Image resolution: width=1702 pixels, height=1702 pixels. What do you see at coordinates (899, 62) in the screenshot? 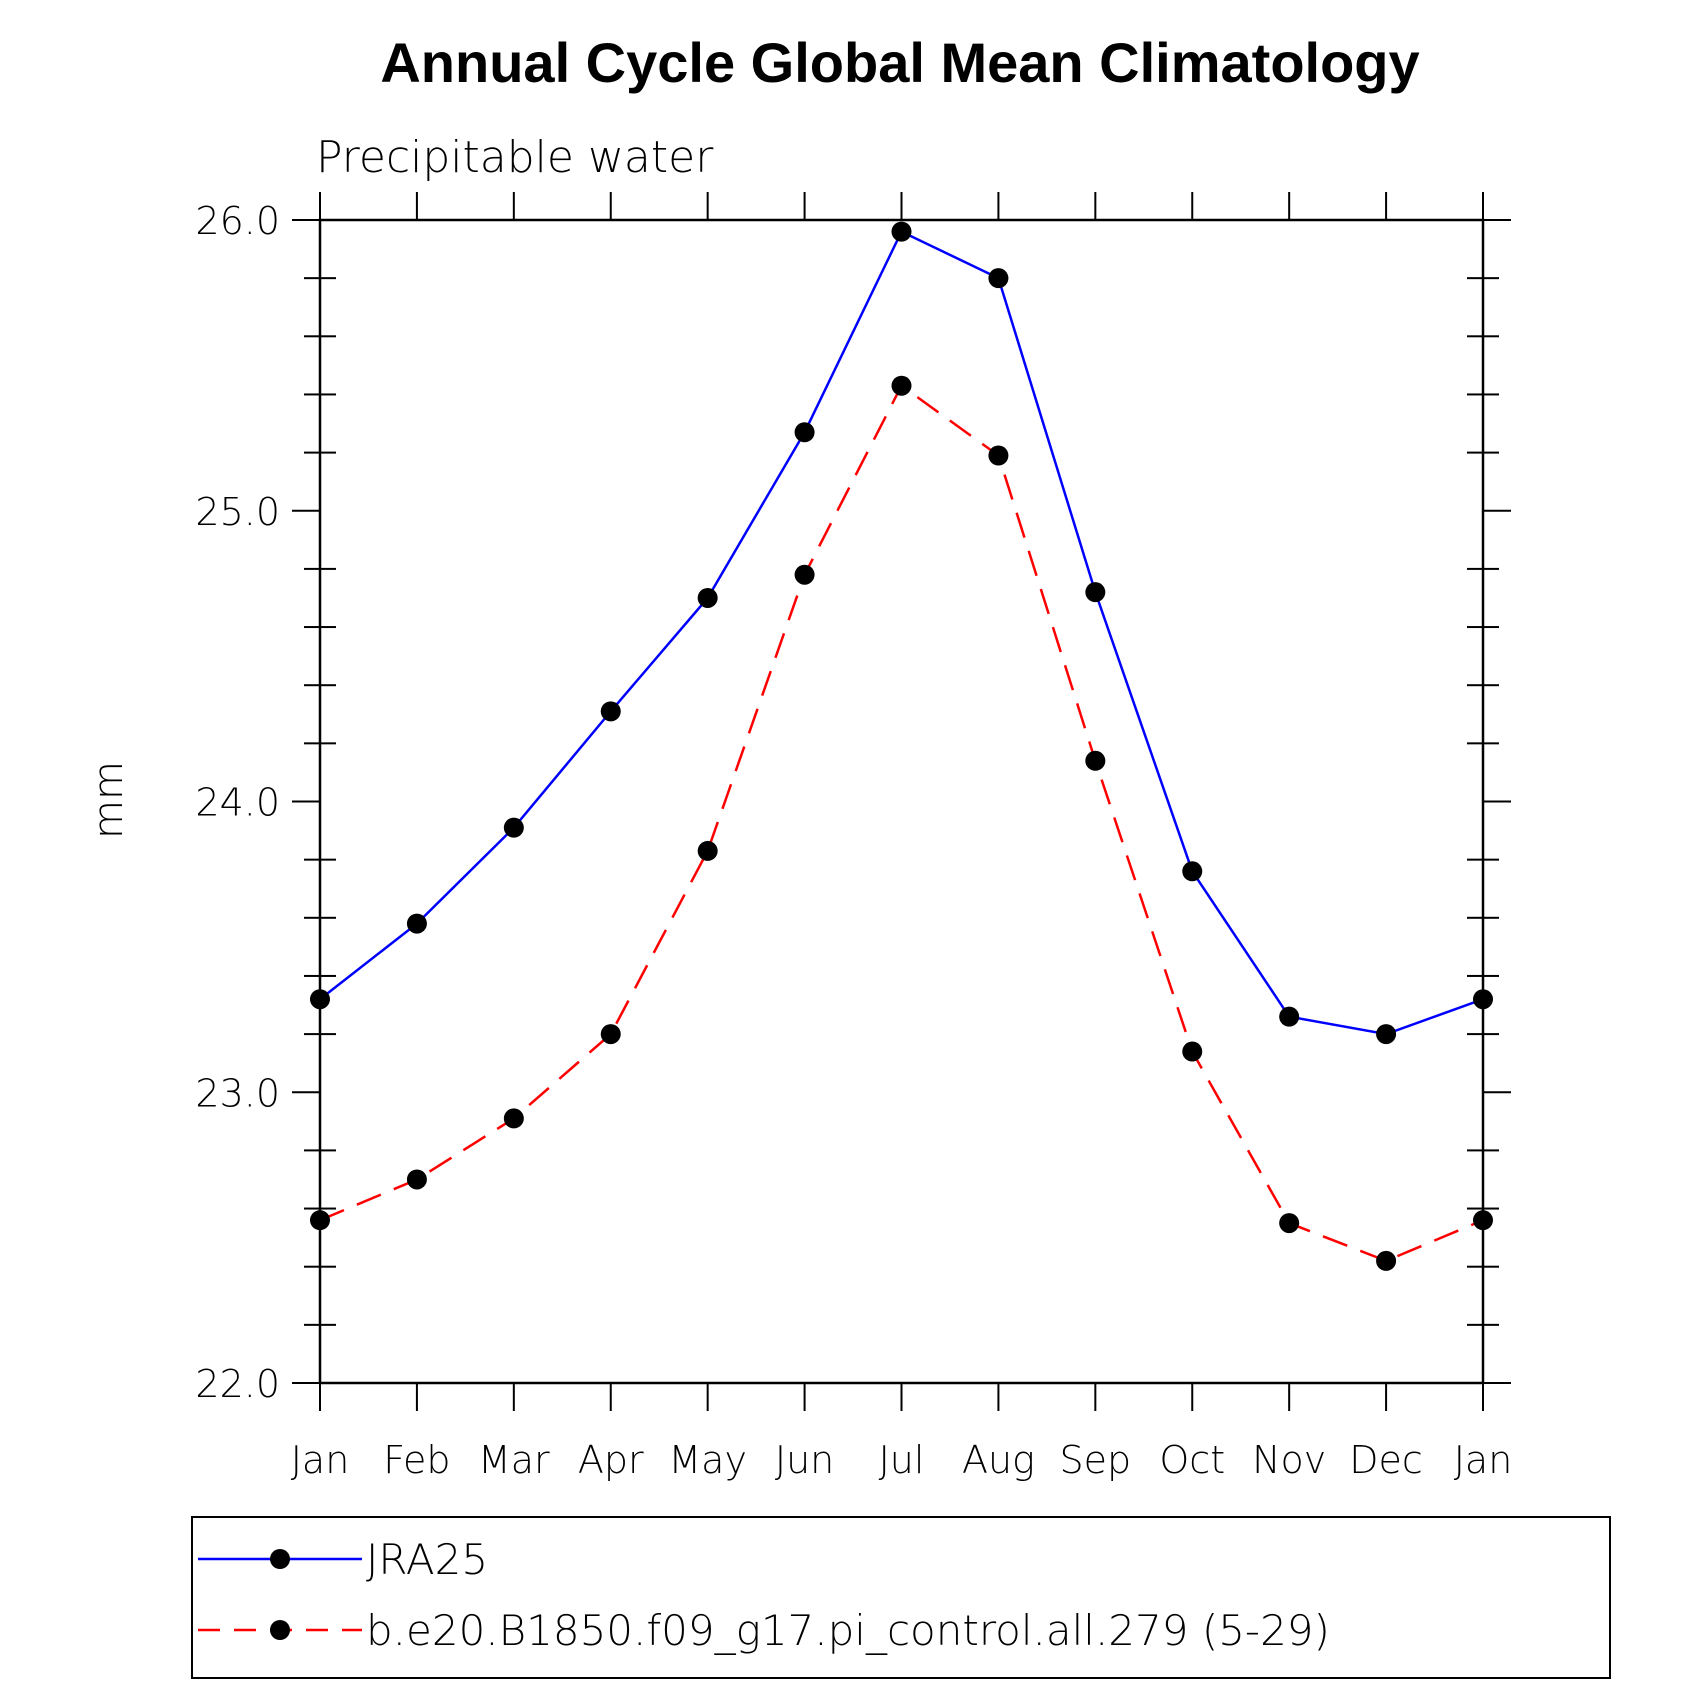
I see `chart-title: Annual Cycle Global Mean Climatology` at bounding box center [899, 62].